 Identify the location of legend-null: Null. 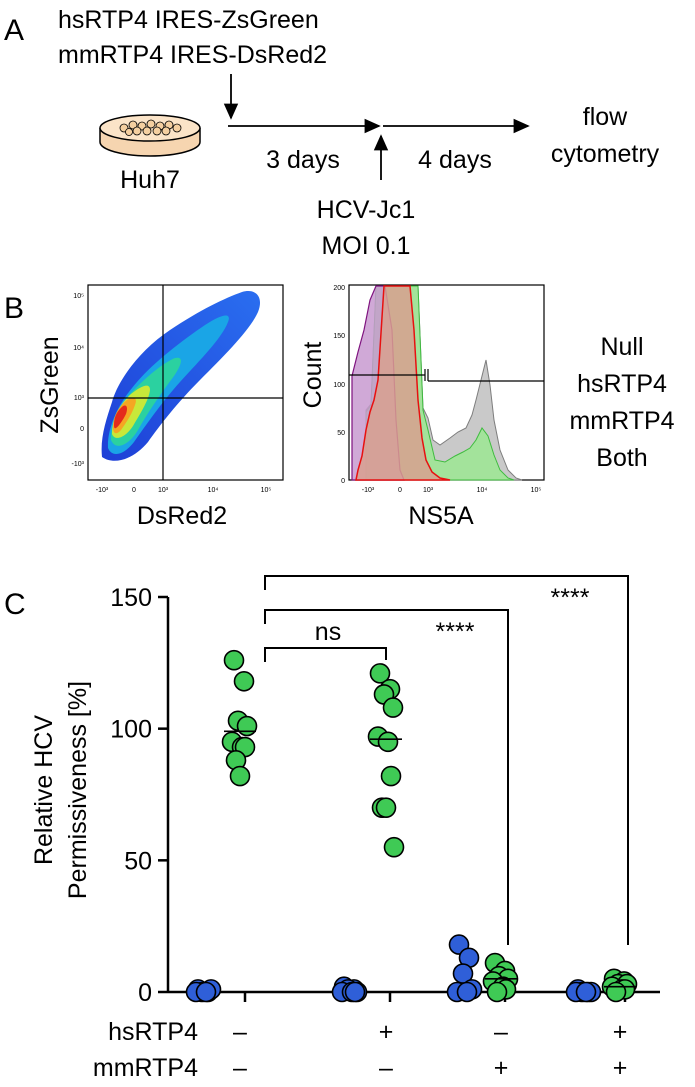
(621, 347).